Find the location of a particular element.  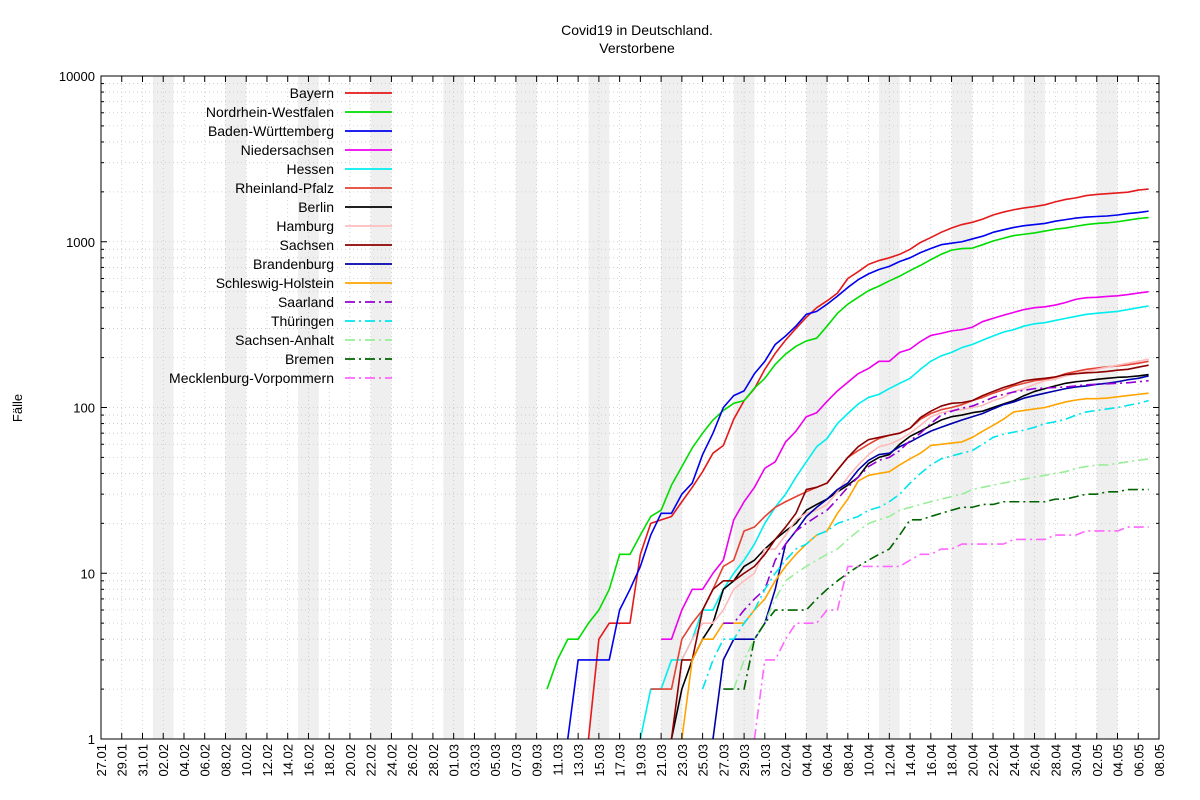

x-tick-label: 11.03 is located at coordinates (557, 760).